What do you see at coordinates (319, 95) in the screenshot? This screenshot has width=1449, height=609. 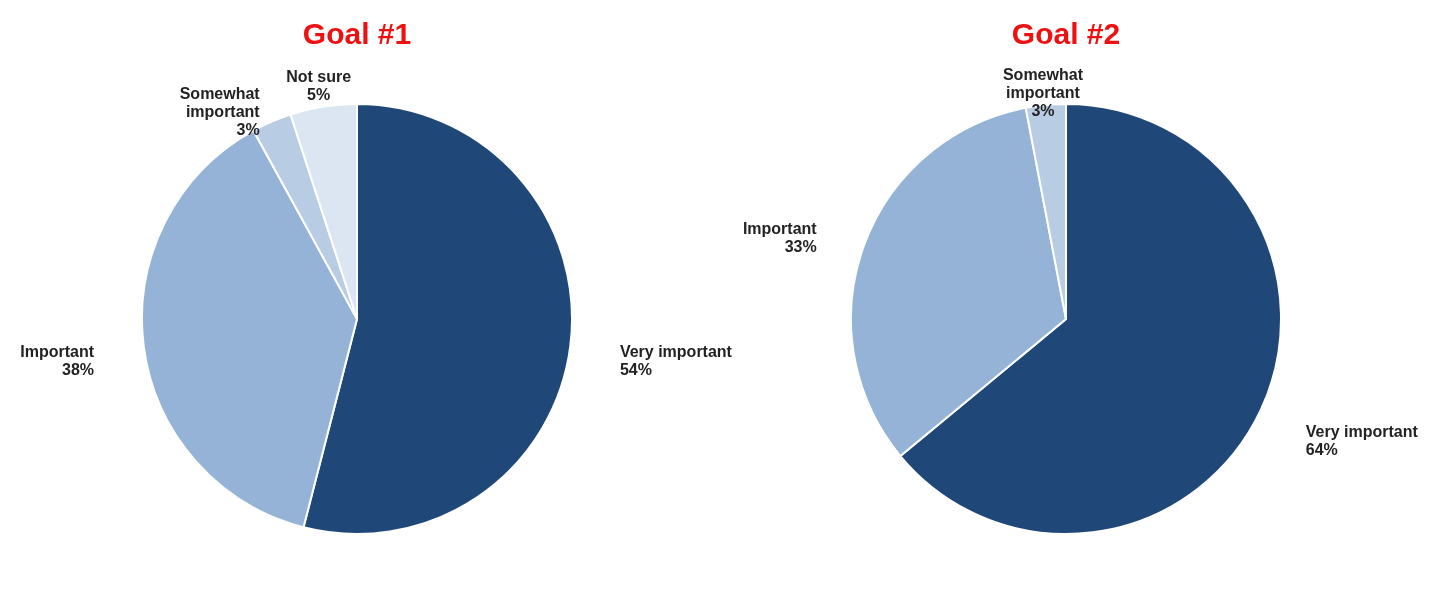 I see `data-label: 5%` at bounding box center [319, 95].